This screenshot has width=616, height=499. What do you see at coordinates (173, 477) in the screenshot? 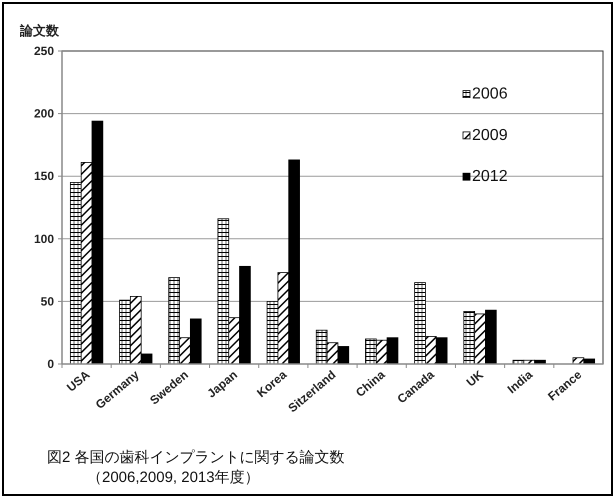
I see `text: （2006,2009, 2013年度）` at bounding box center [173, 477].